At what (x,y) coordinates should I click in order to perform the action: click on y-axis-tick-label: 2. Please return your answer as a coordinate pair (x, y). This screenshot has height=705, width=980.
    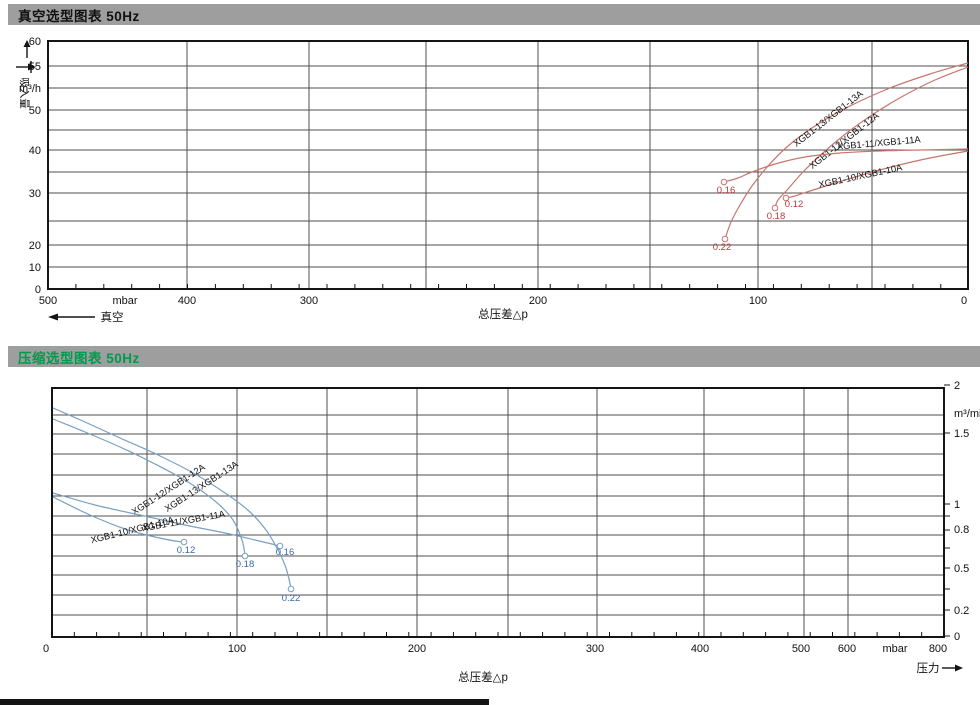
    Looking at the image, I should click on (957, 386).